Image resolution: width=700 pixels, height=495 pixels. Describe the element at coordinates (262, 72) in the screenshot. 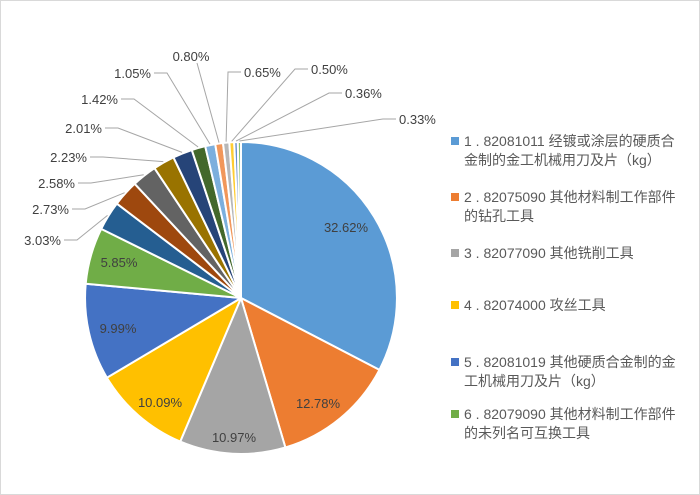

I see `data-label-15: 0.65%` at that location.